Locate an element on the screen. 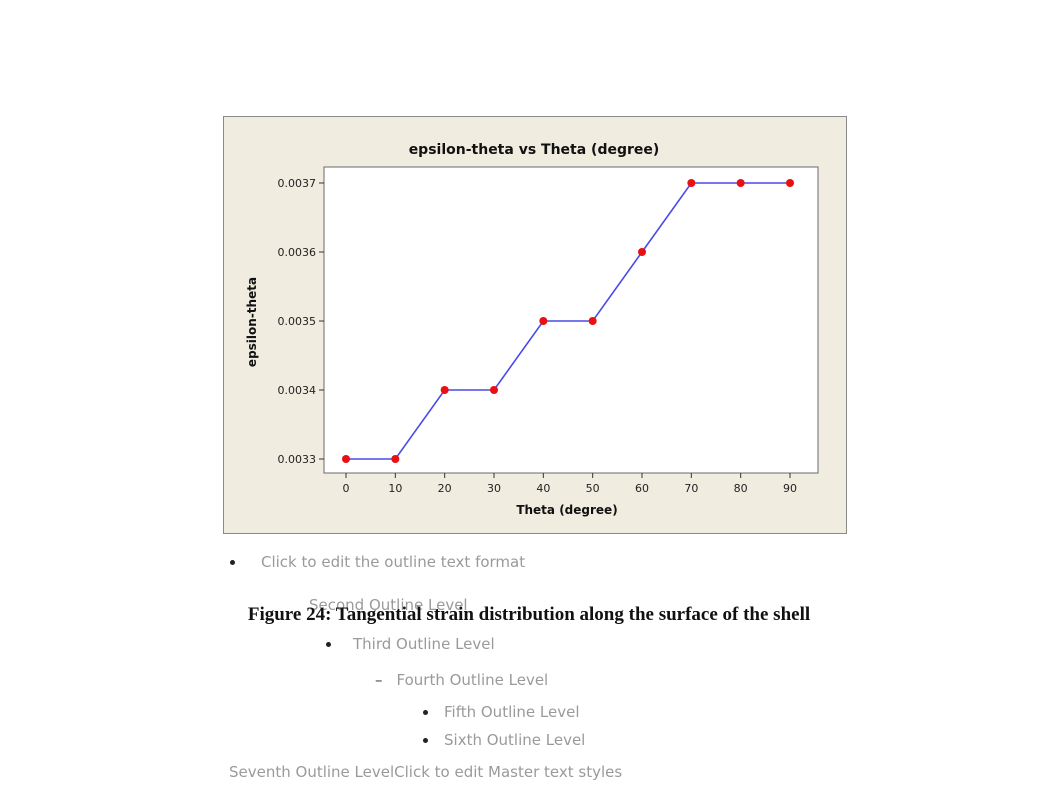 This screenshot has height=793, width=1058. outline-level-3: Third Outline Level is located at coordinates (410, 644).